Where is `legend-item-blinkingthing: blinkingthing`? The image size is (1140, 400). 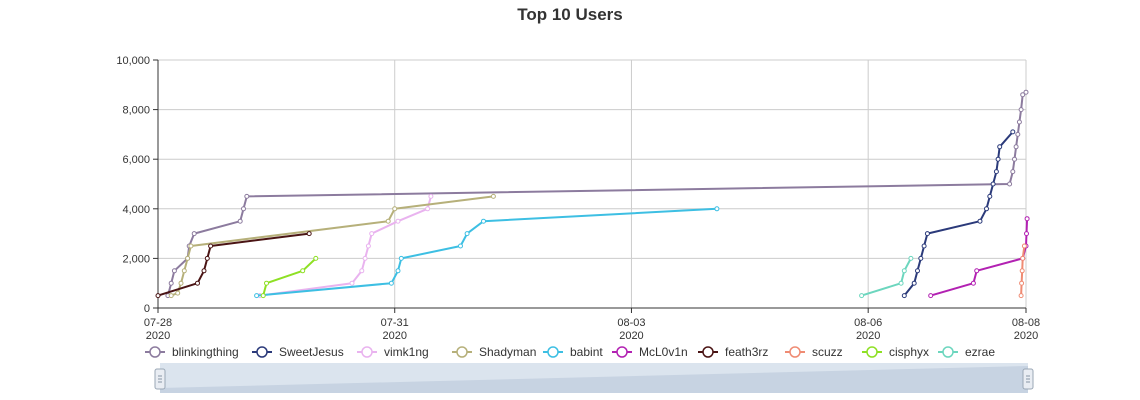 legend-item-blinkingthing: blinkingthing is located at coordinates (192, 352).